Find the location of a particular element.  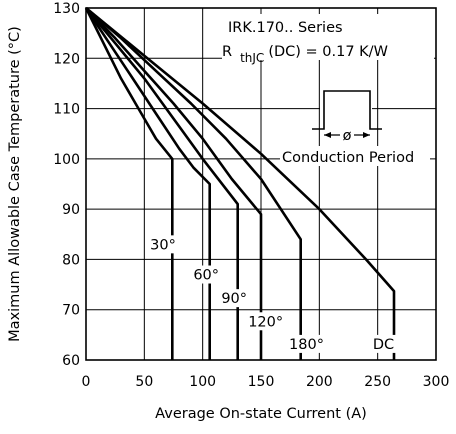

series-labels: 30° 60°90°120° 180° DC is located at coordinates (271, 294).